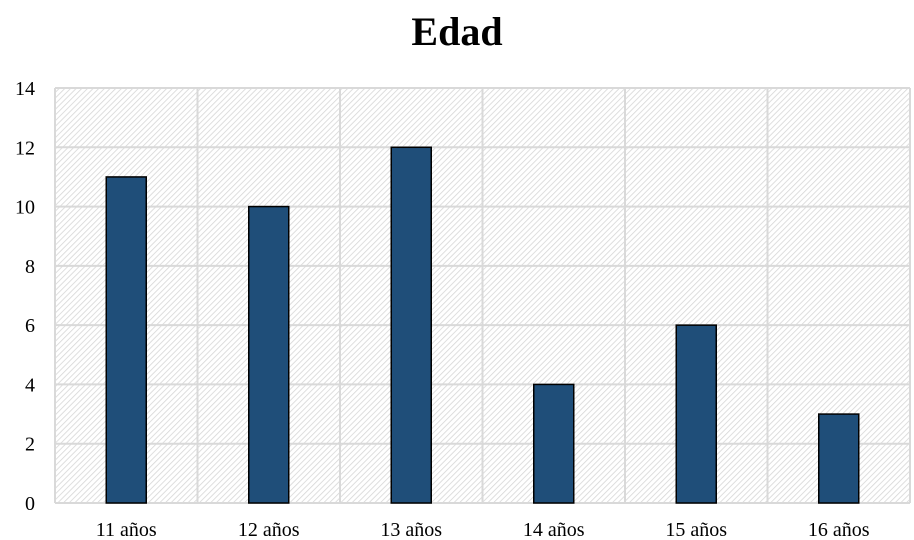 Image resolution: width=914 pixels, height=540 pixels. What do you see at coordinates (25, 89) in the screenshot?
I see `y-tick-label: 14` at bounding box center [25, 89].